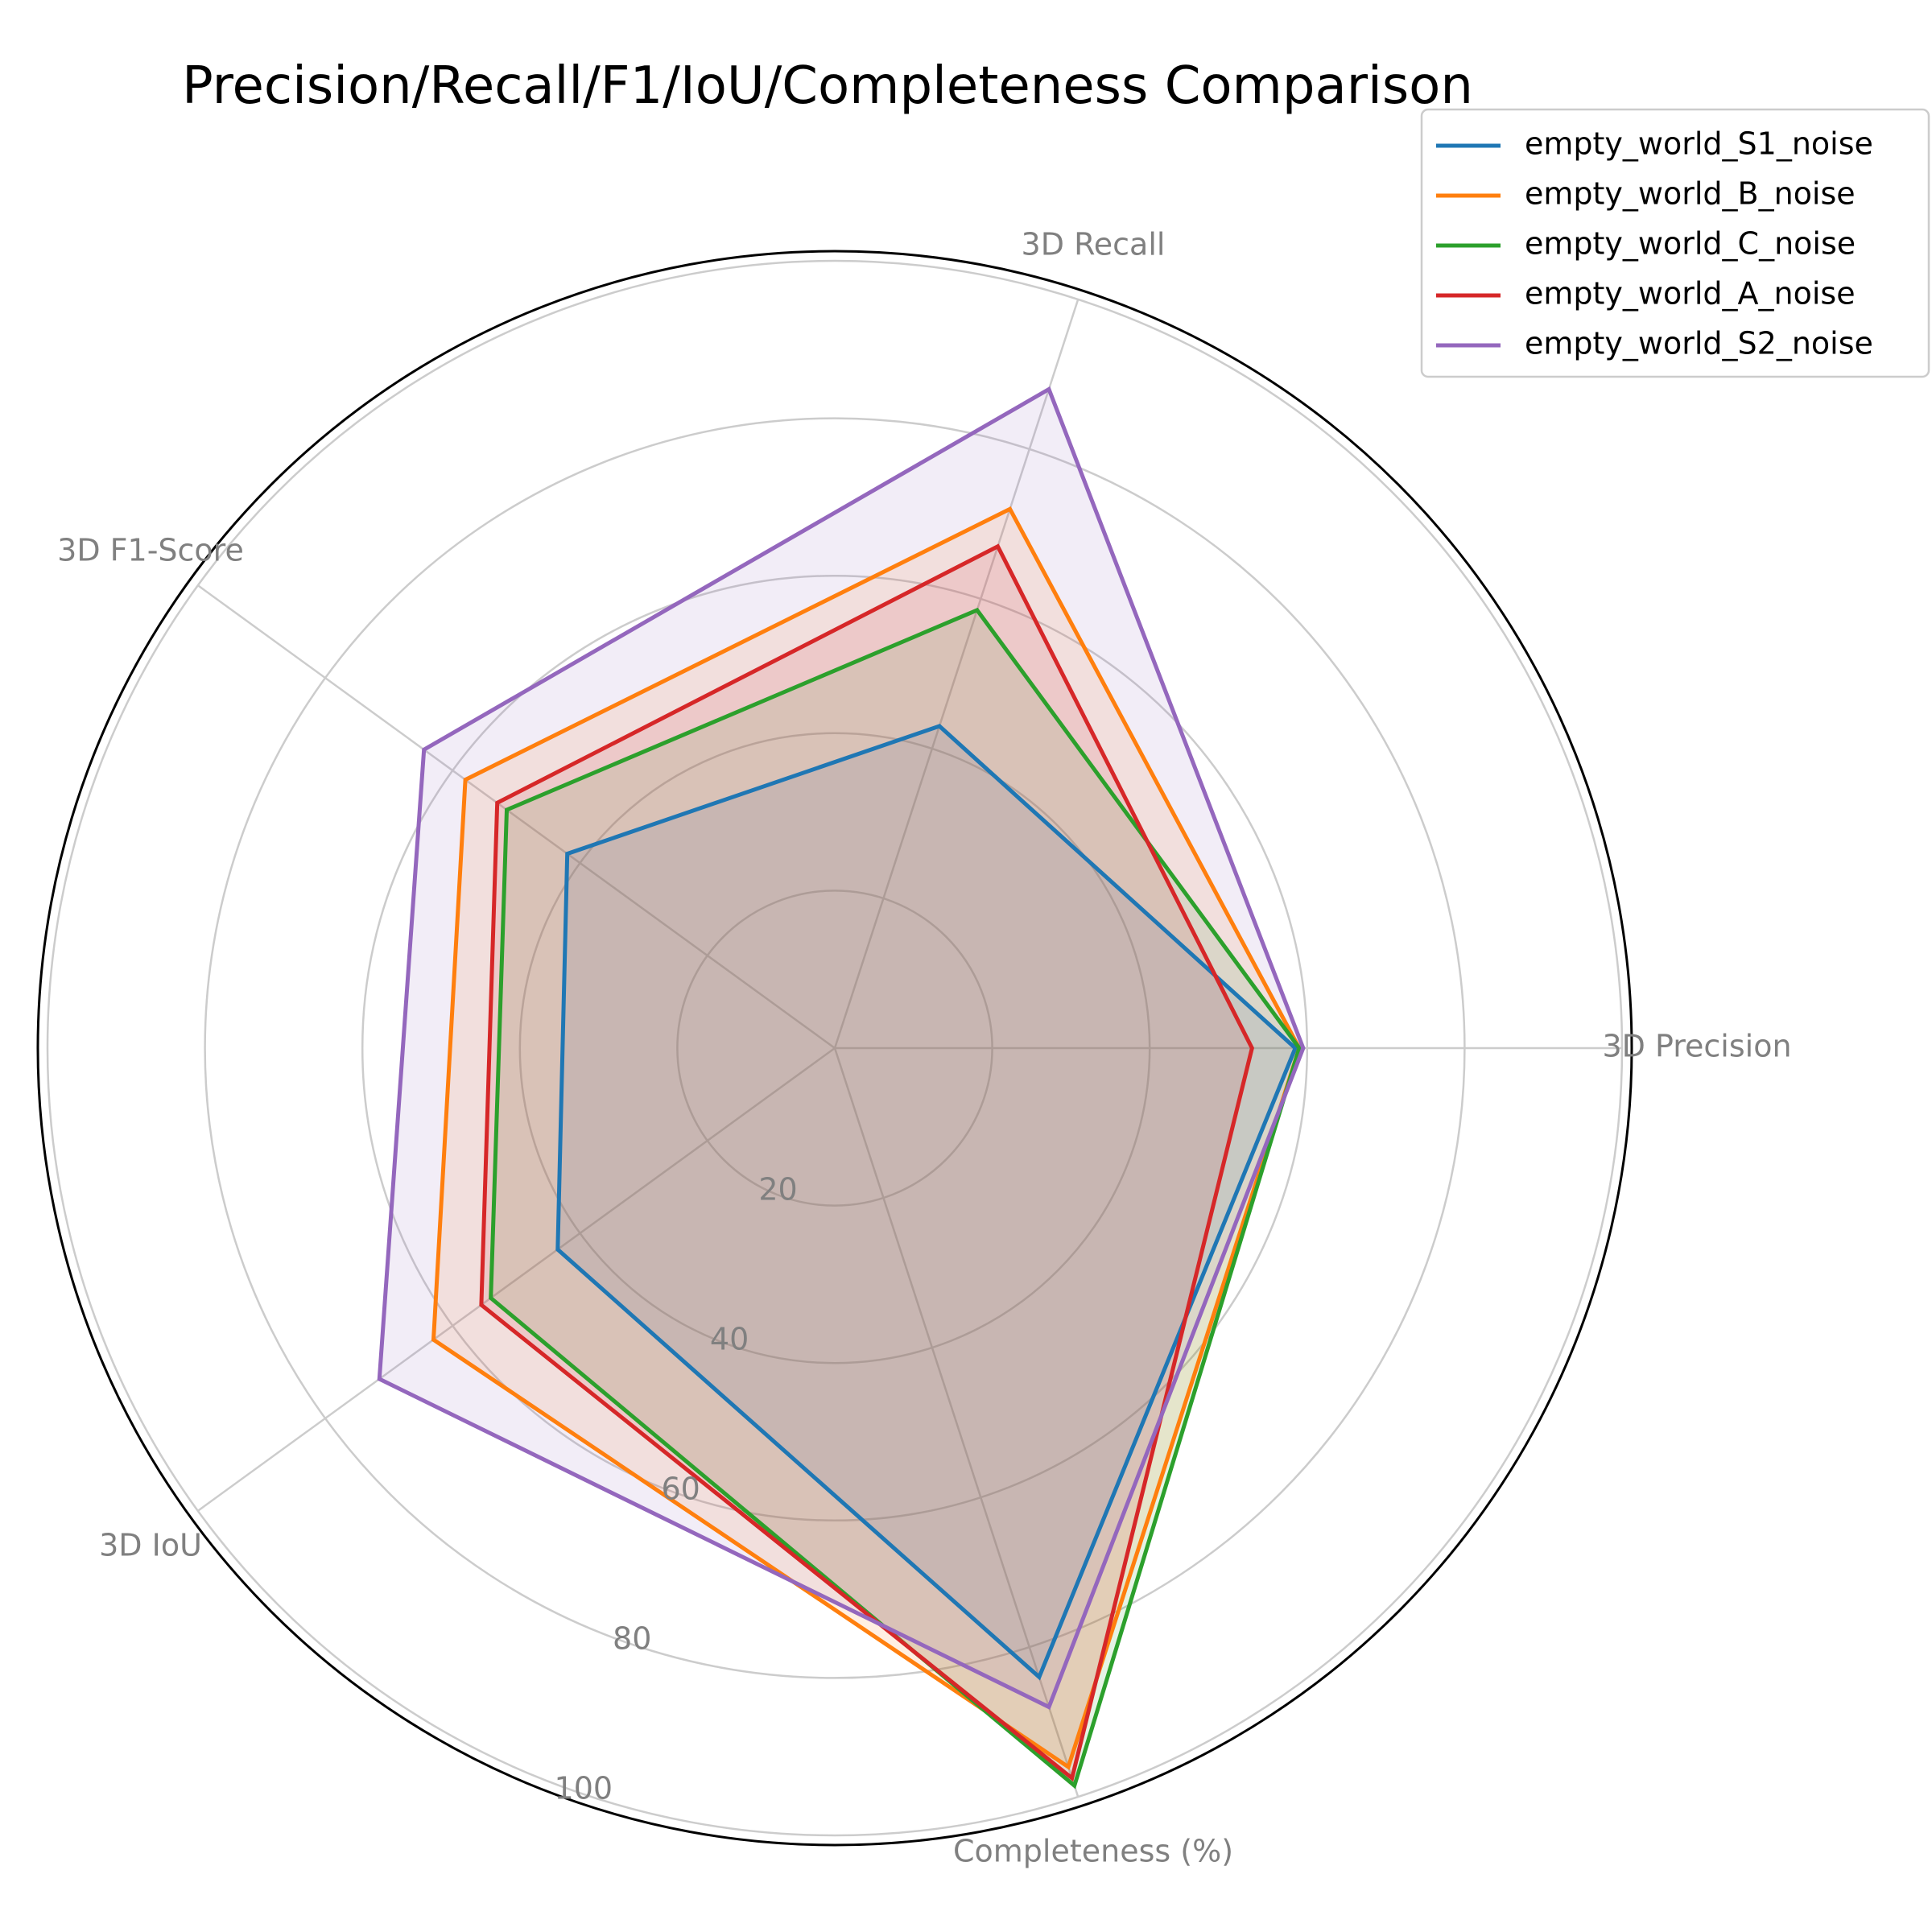  What do you see at coordinates (632, 1639) in the screenshot?
I see `radial-tick-label: 80` at bounding box center [632, 1639].